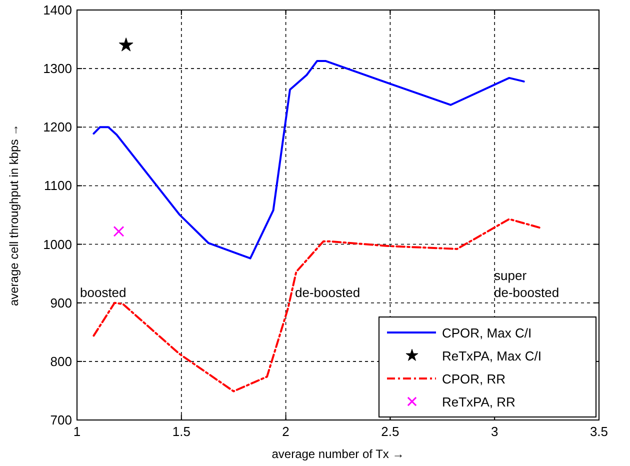 Image resolution: width=630 pixels, height=466 pixels. I want to click on y-tick-label: 900, so click(61, 302).